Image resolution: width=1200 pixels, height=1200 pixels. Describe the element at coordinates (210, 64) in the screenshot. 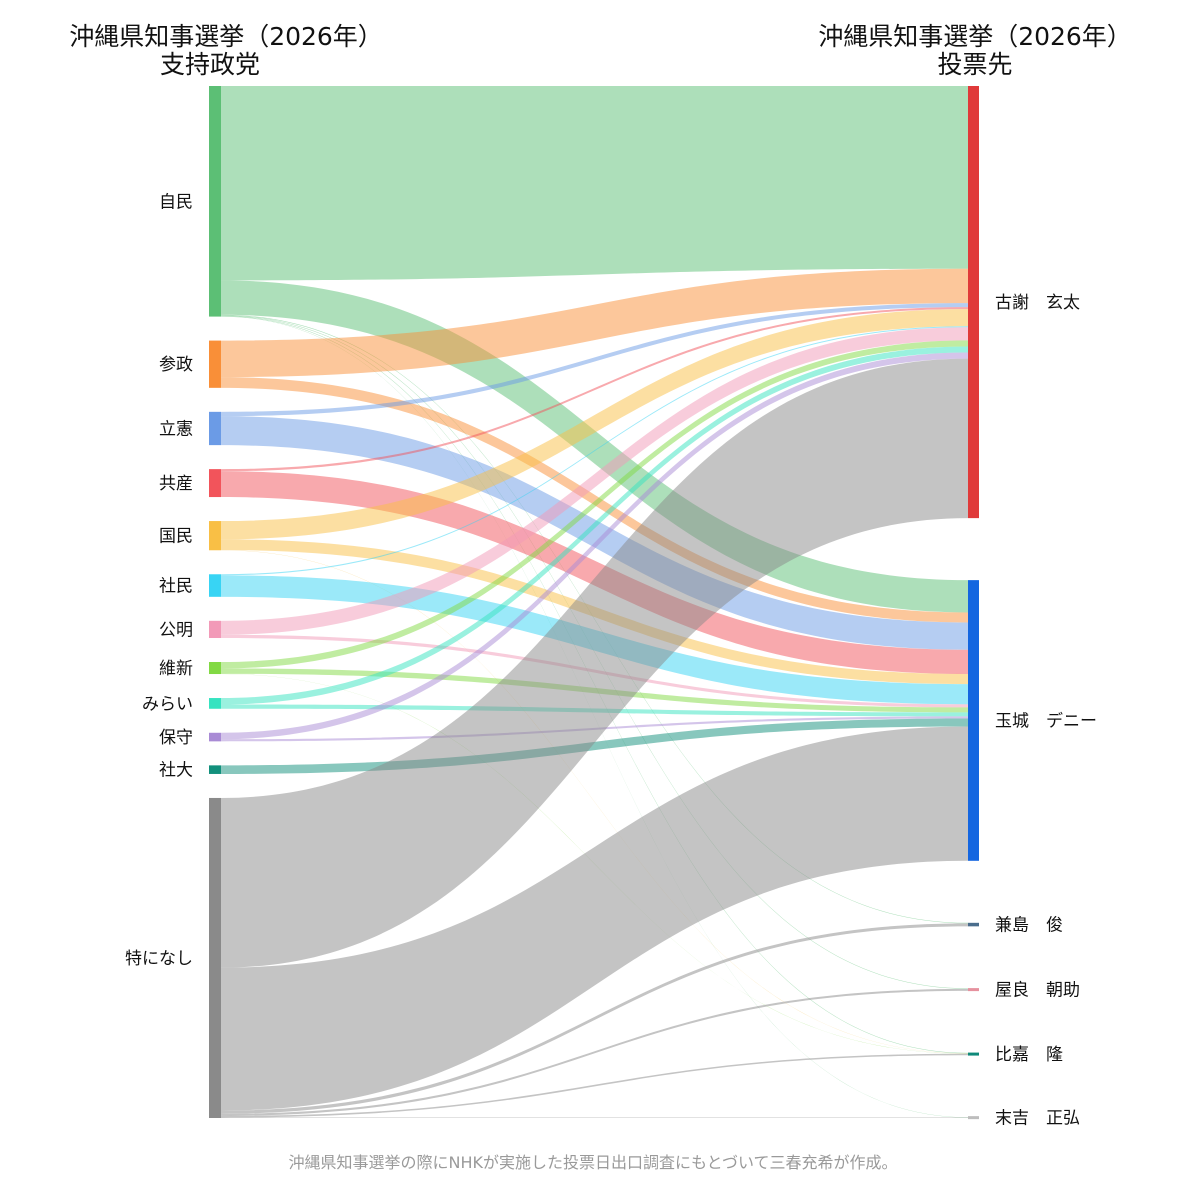

I see `left-title-line2: 支持政党` at that location.